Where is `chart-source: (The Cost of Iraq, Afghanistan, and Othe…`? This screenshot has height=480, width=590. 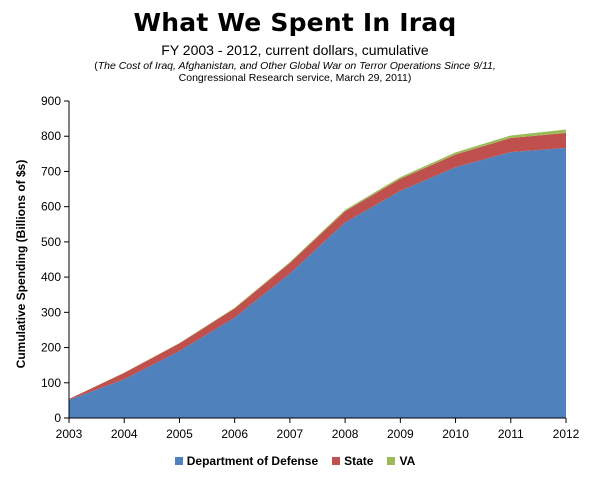
chart-source: (The Cost of Iraq, Afghanistan, and Othe… is located at coordinates (295, 72).